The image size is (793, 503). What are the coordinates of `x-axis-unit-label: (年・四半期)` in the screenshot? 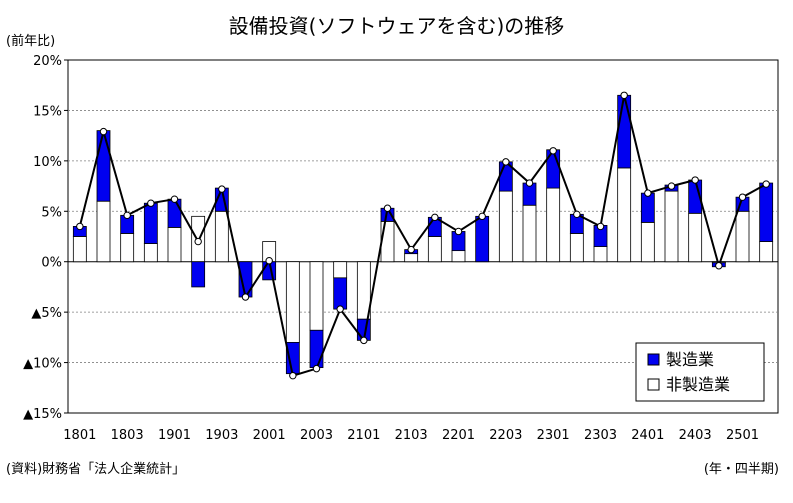 It's located at (741, 469).